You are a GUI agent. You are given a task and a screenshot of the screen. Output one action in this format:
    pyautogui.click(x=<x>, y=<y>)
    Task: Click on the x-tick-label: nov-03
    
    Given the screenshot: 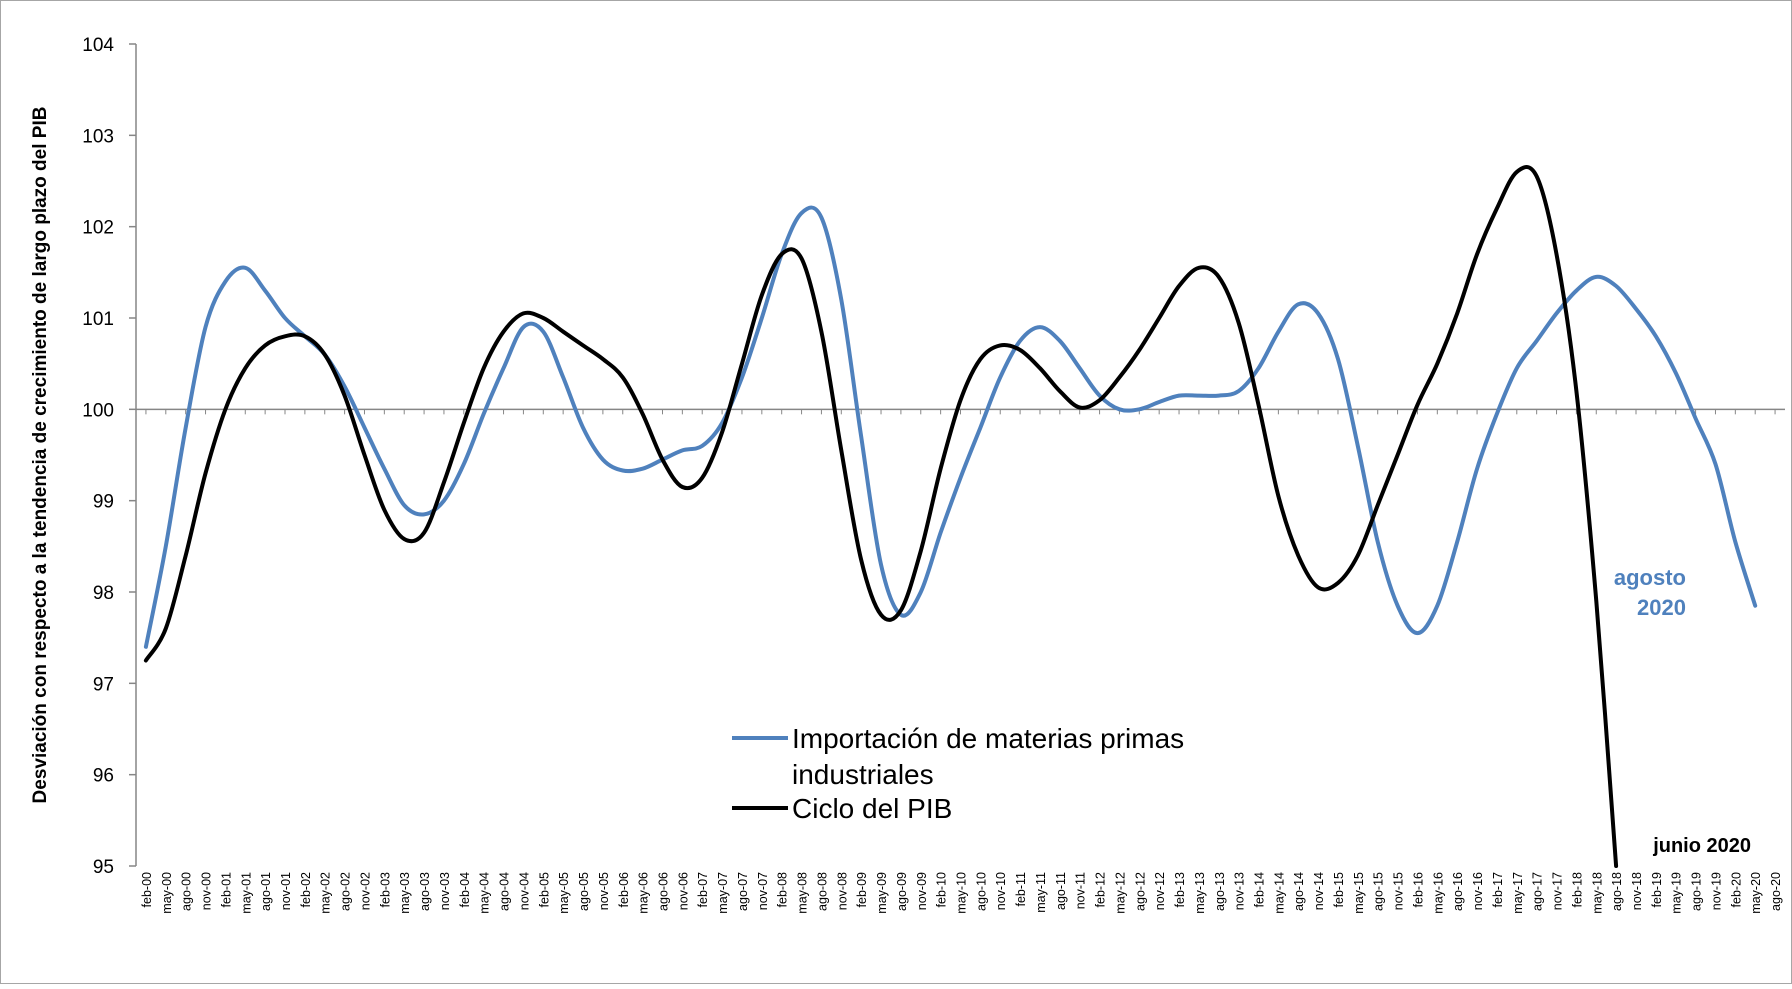 What is the action you would take?
    pyautogui.click(x=445, y=891)
    